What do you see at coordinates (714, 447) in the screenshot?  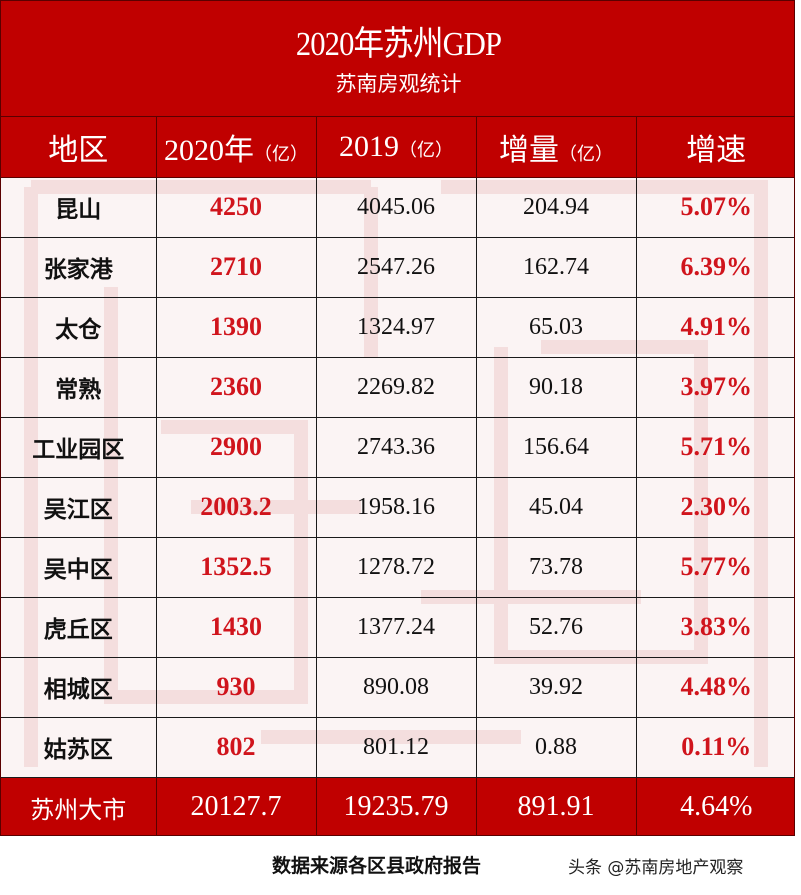 I see `growth-cell: 5.71%` at bounding box center [714, 447].